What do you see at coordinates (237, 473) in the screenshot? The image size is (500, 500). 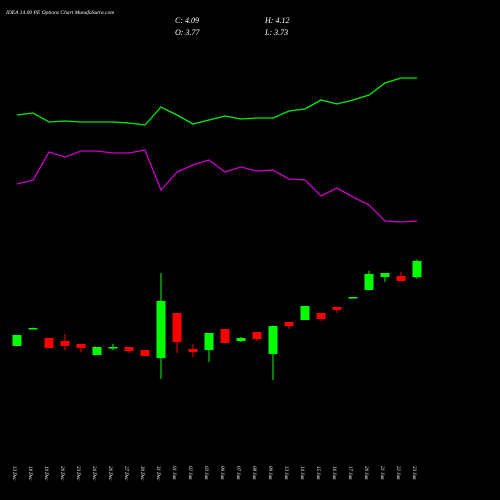 I see `x-tick-label: 07 Jan` at bounding box center [237, 473].